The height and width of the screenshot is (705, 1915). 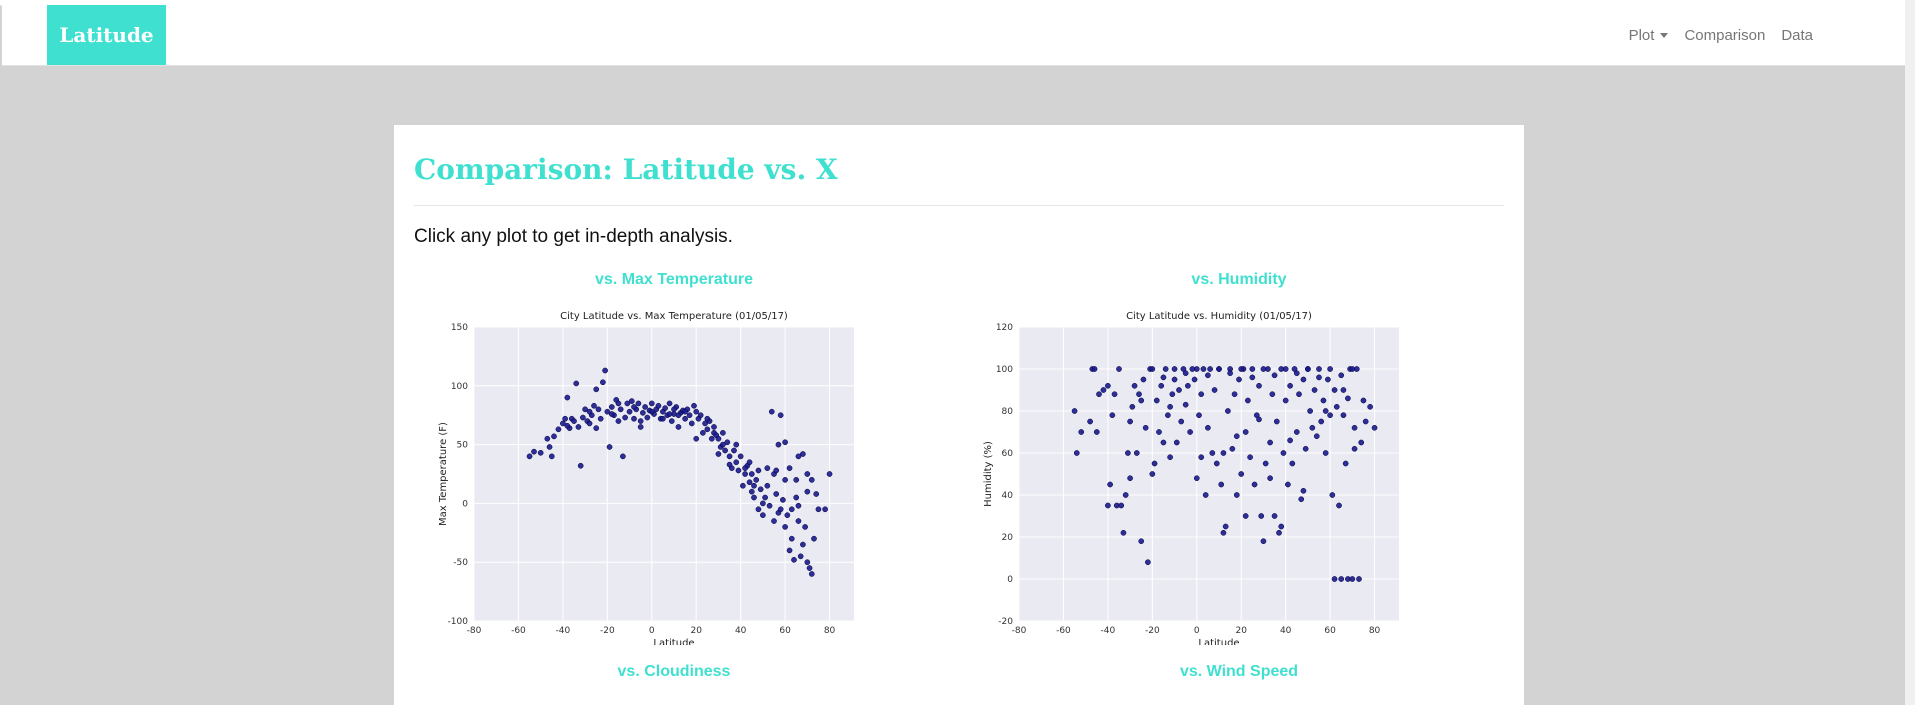 What do you see at coordinates (1008, 538) in the screenshot?
I see `y-tick-label: 20` at bounding box center [1008, 538].